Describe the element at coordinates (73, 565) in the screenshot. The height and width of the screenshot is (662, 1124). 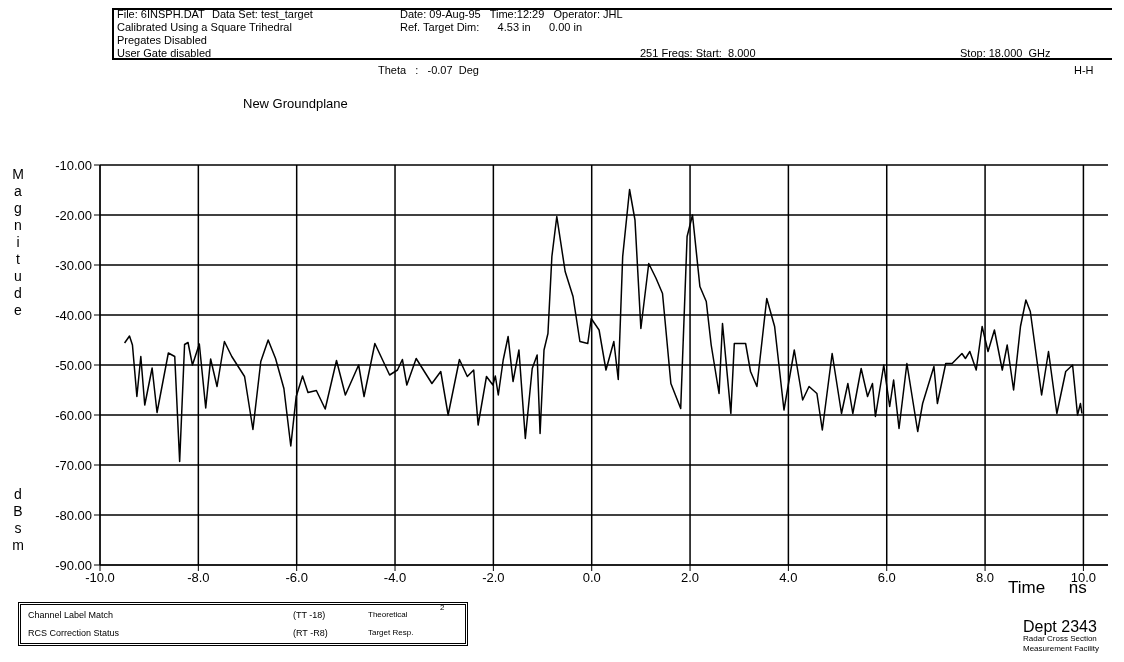
I see `y-tick-label: -90.00` at that location.